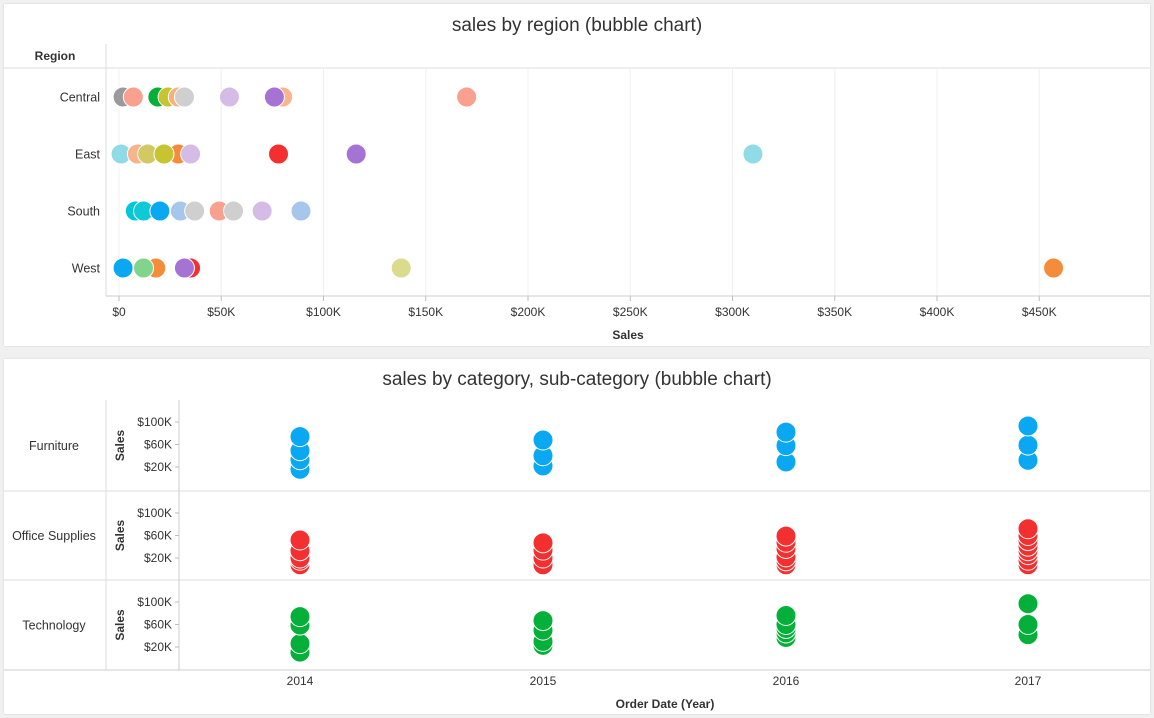 The height and width of the screenshot is (718, 1154). What do you see at coordinates (732, 312) in the screenshot?
I see `x-tick-label: $300K` at bounding box center [732, 312].